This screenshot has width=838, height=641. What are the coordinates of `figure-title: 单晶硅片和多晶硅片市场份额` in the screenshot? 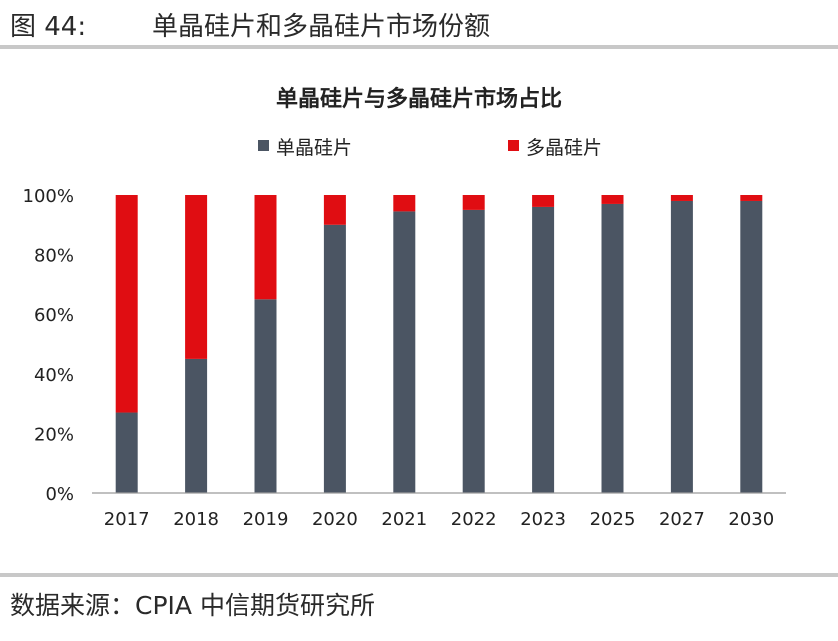 It's located at (321, 27).